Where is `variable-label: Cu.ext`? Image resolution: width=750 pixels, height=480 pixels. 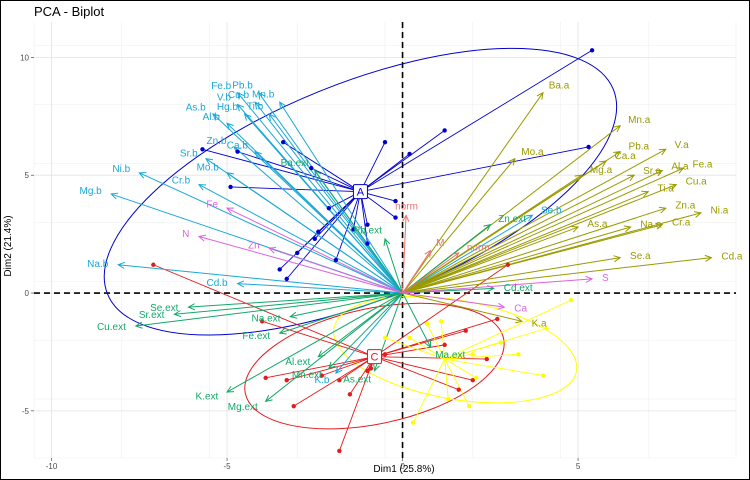 variable-label: Cu.ext is located at coordinates (111, 327).